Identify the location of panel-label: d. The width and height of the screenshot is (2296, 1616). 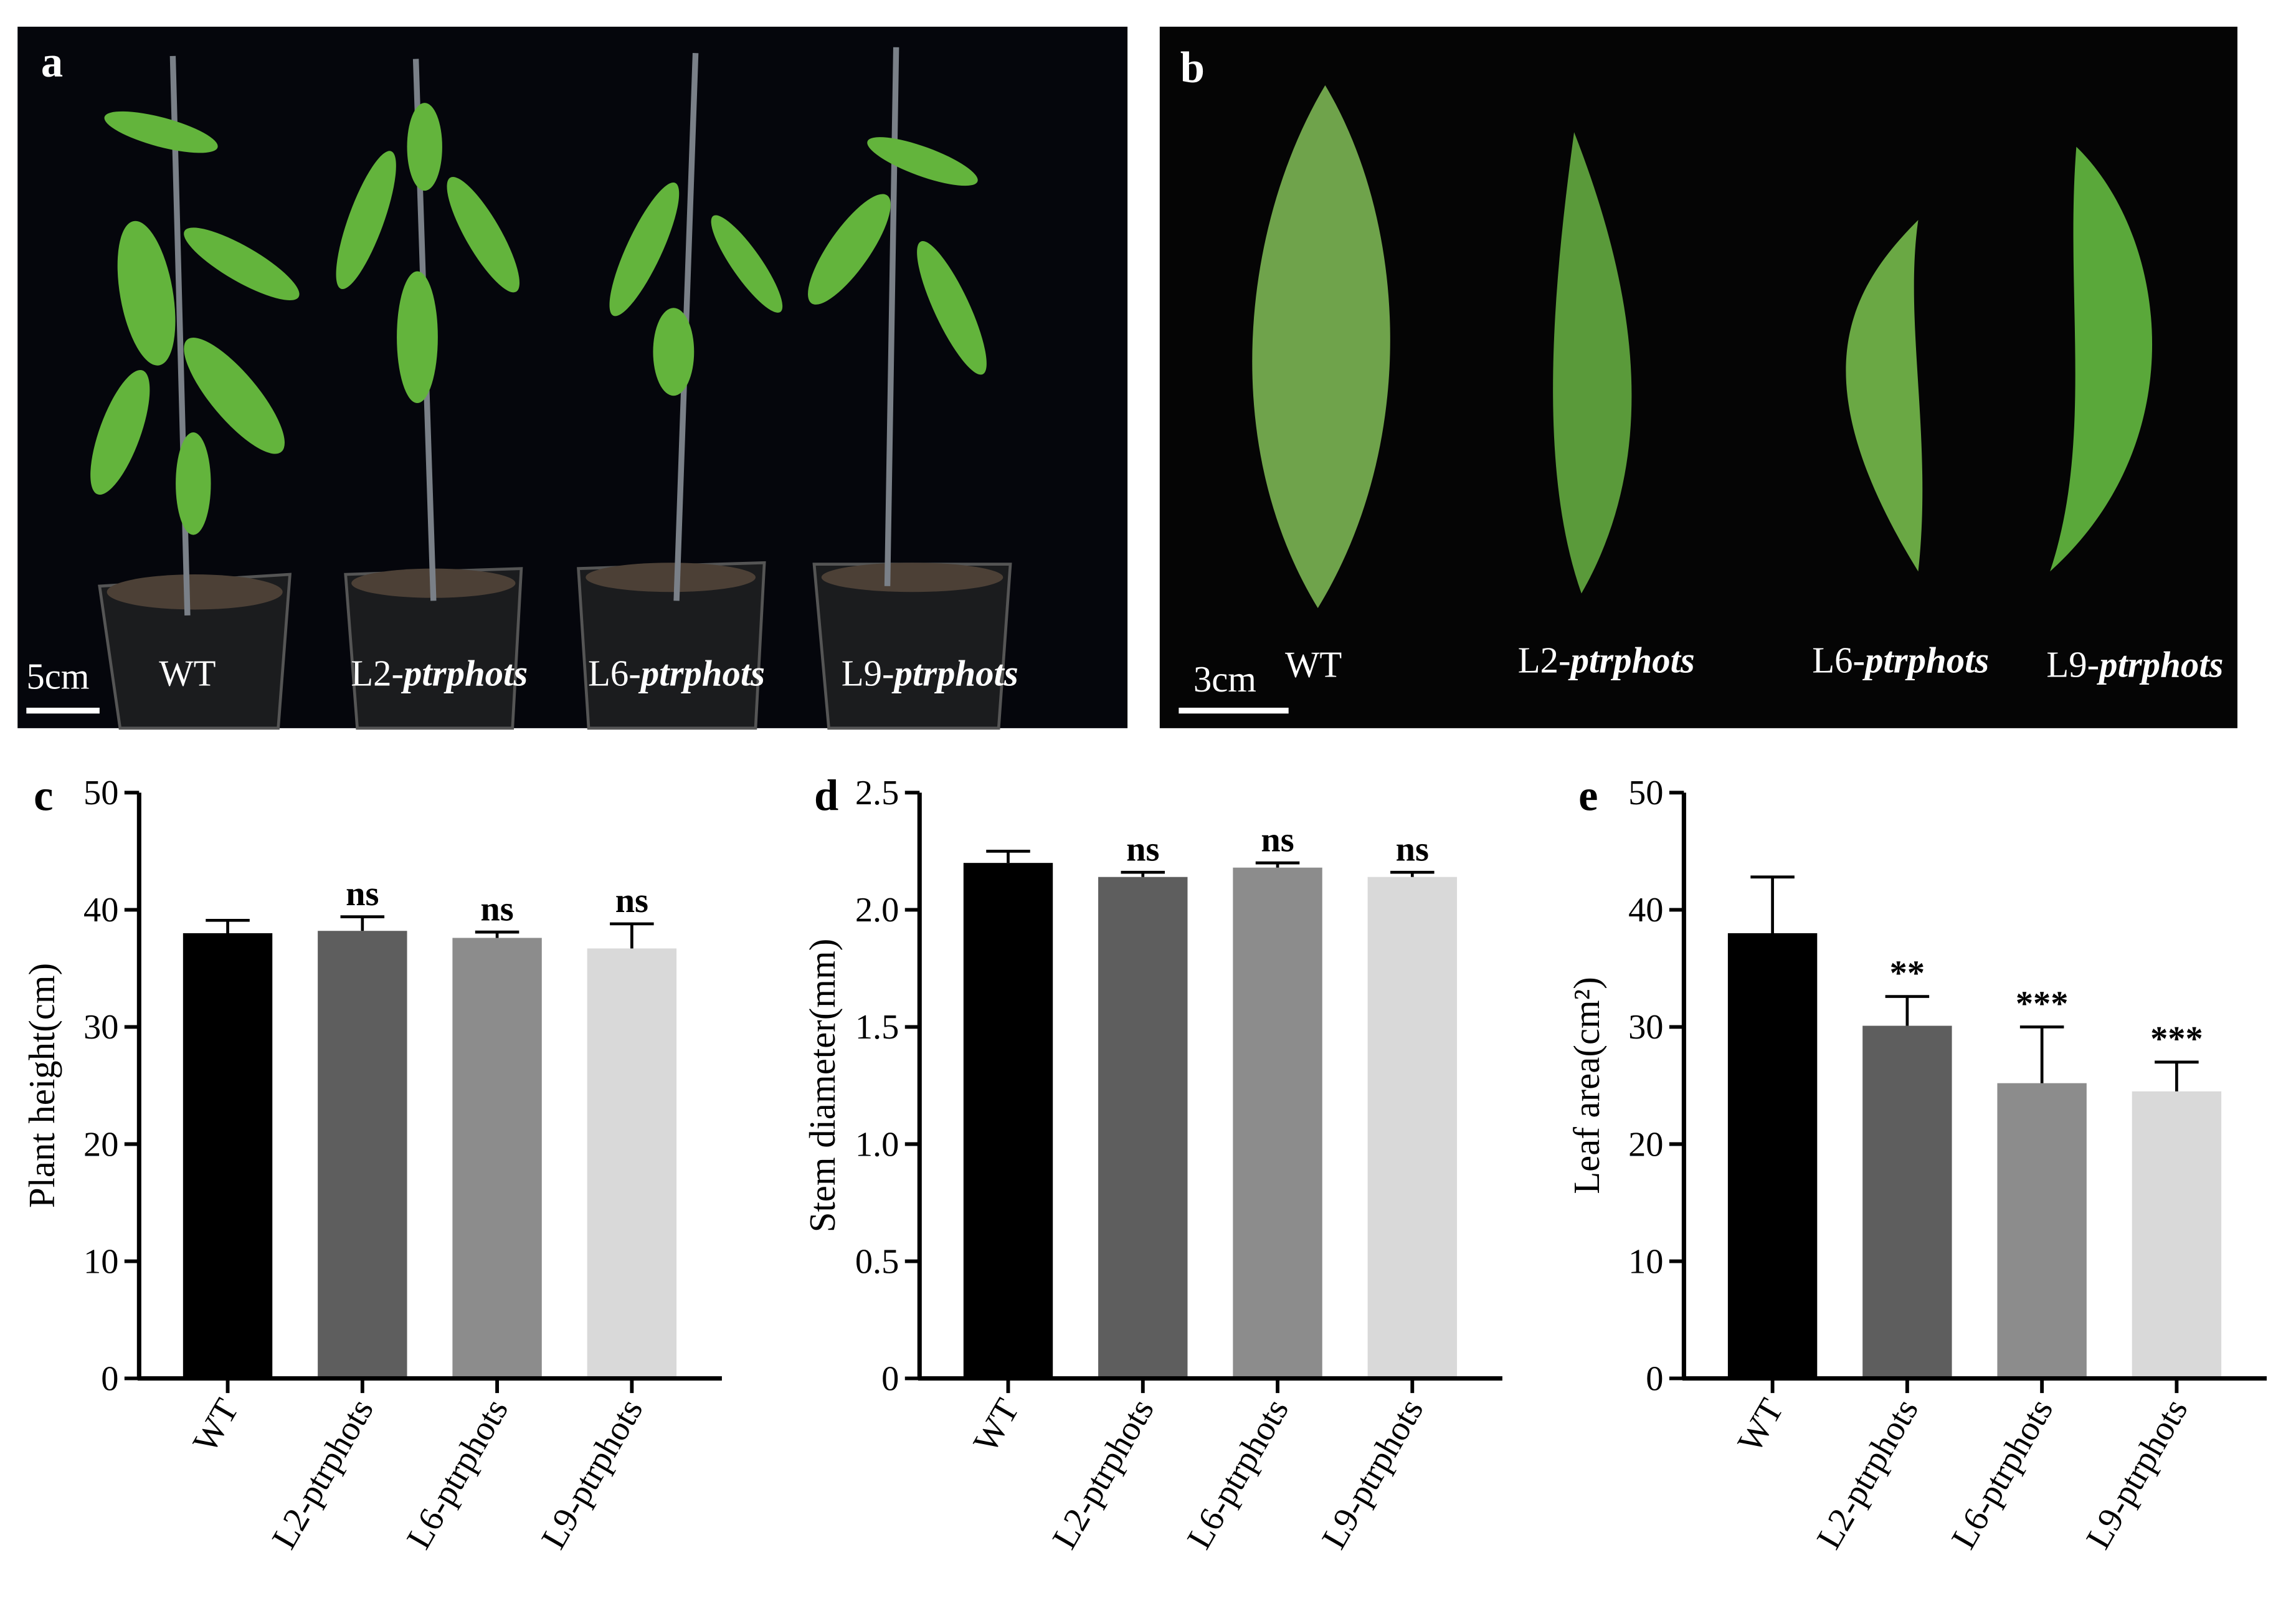
(826, 796).